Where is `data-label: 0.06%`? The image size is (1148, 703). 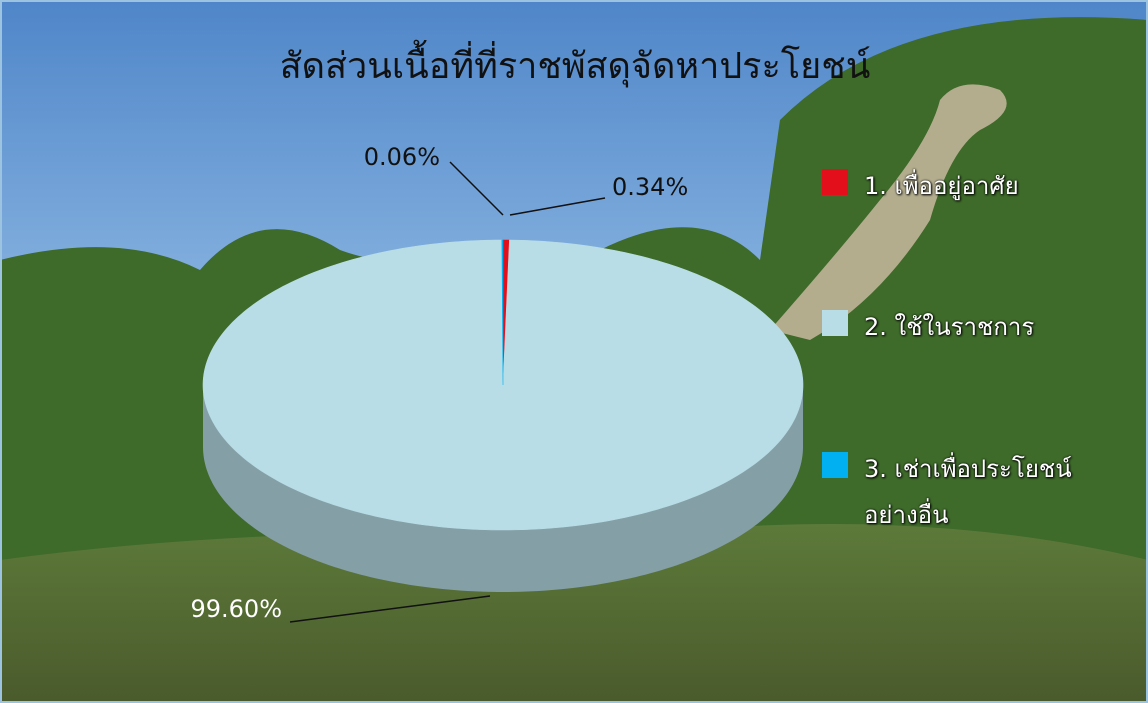 data-label: 0.06% is located at coordinates (402, 157).